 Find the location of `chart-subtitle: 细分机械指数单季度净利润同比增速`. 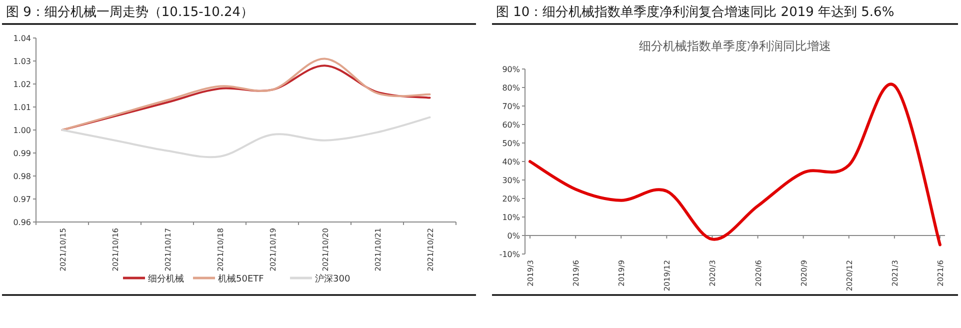

chart-subtitle: 细分机械指数单季度净利润同比增速 is located at coordinates (735, 46).